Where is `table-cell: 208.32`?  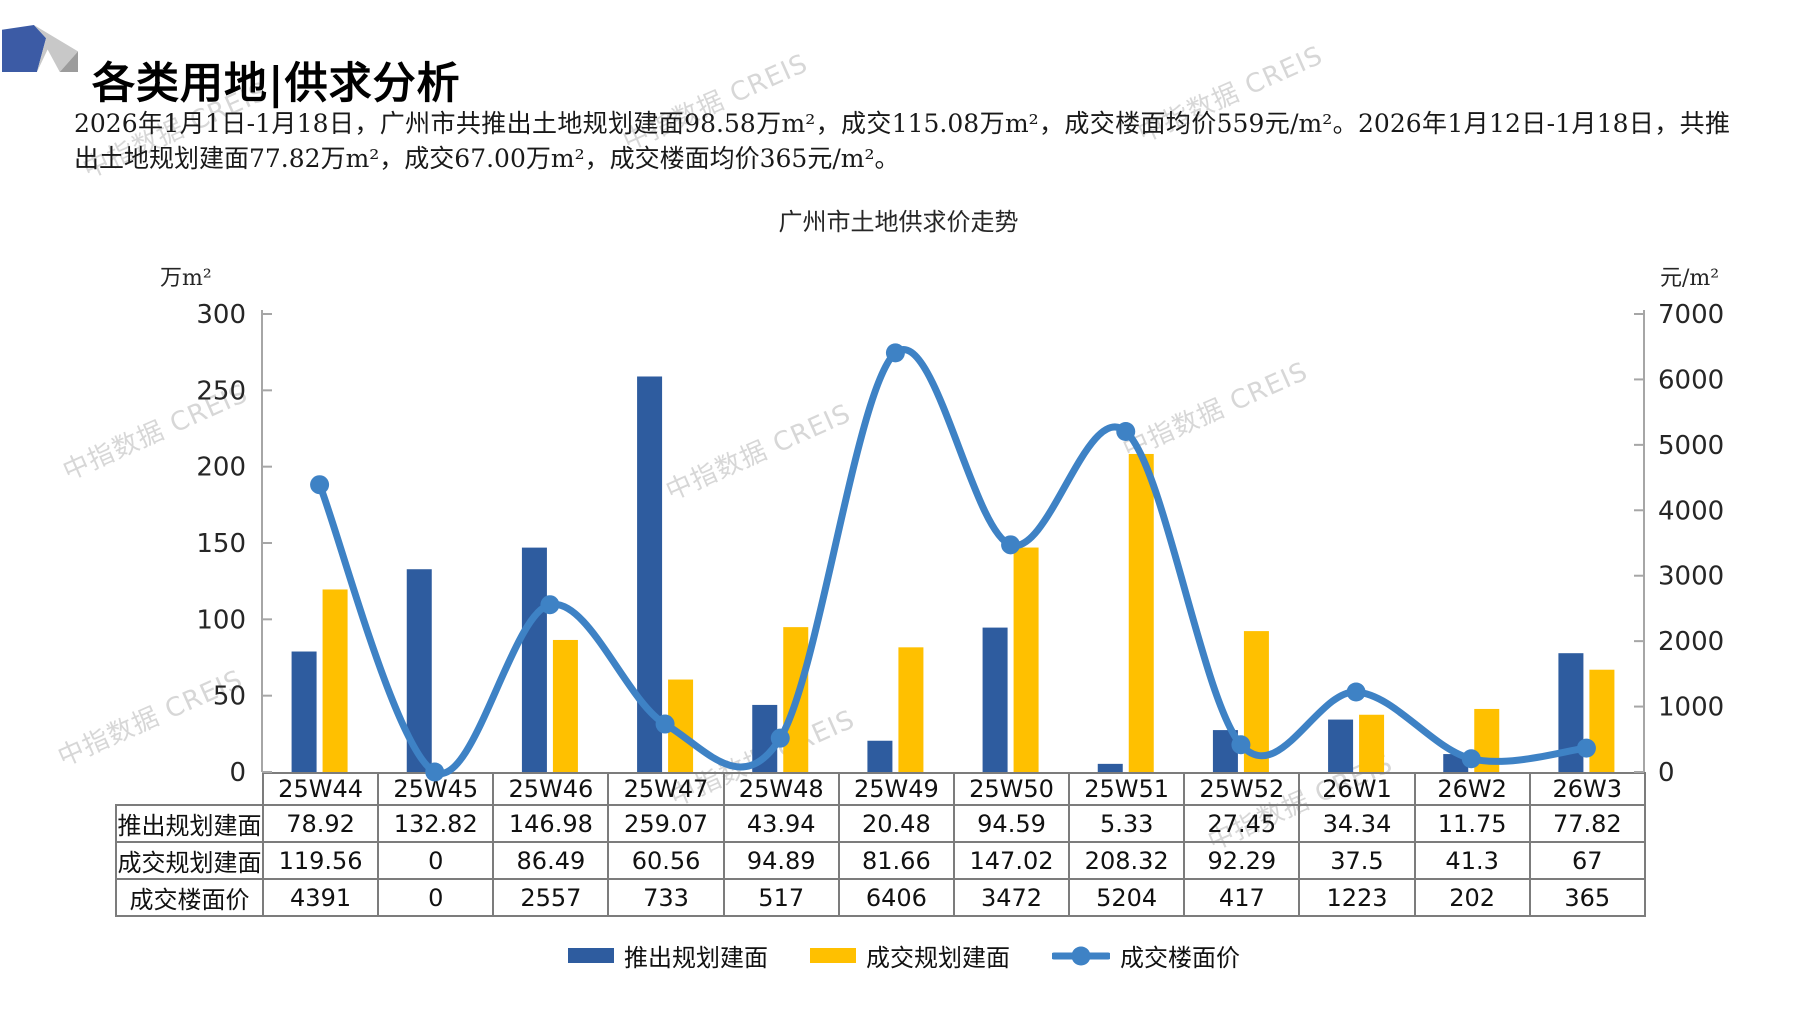 table-cell: 208.32 is located at coordinates (1127, 860).